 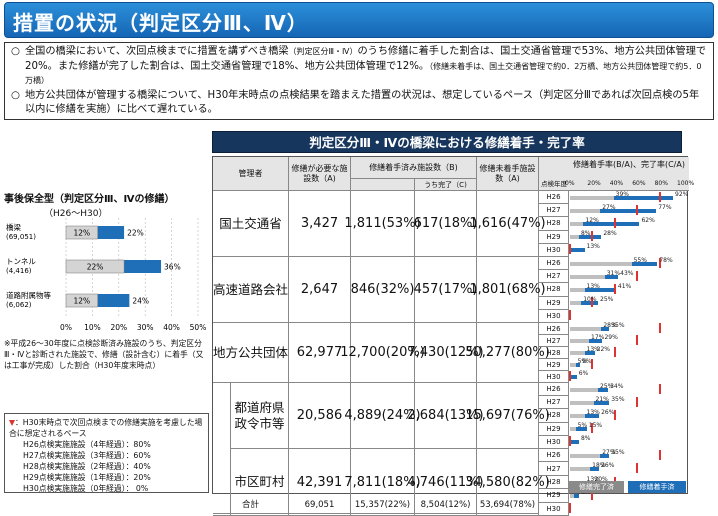 I want to click on category-label: トンネル, so click(x=21, y=261).